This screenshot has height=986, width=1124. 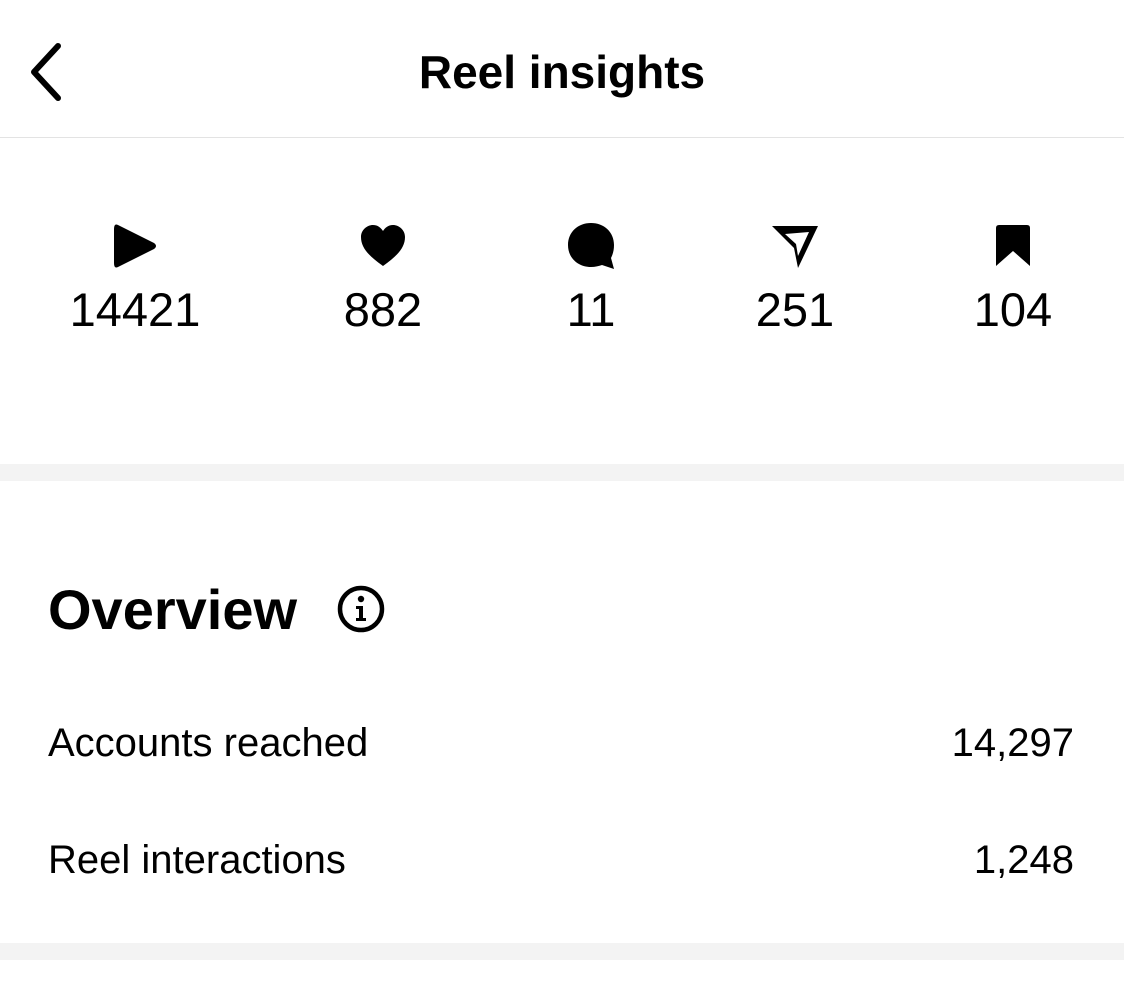 I want to click on chevron-left-icon, so click(x=46, y=72).